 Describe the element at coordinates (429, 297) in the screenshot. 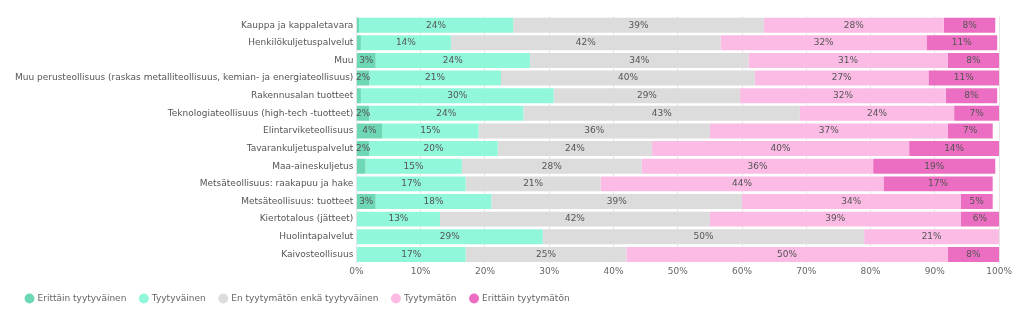

I see `legend-label: Tyytymätön` at that location.